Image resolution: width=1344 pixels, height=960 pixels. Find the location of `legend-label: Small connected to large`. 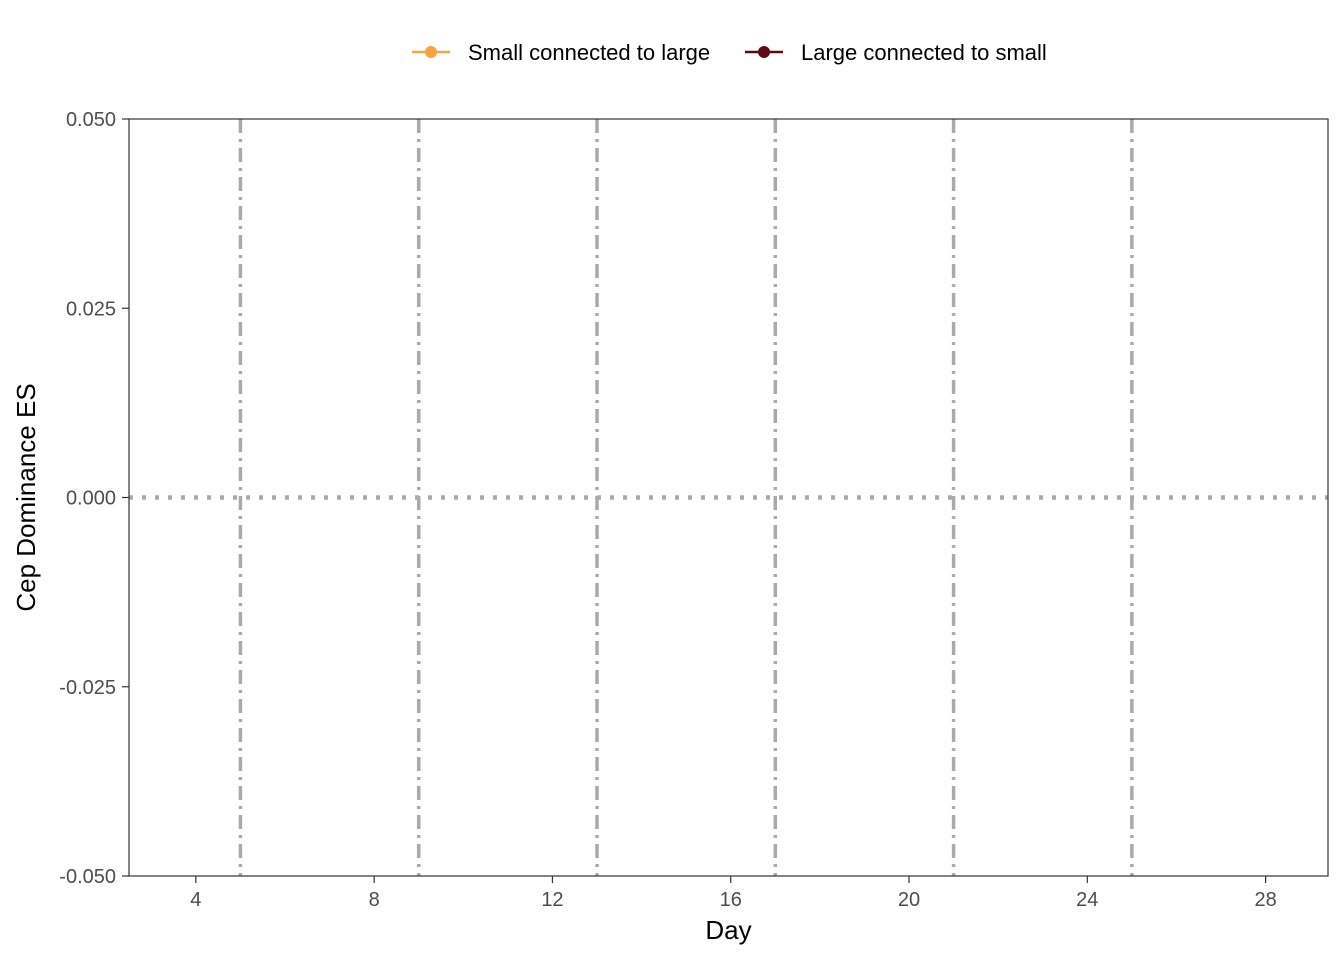

legend-label: Small connected to large is located at coordinates (589, 52).